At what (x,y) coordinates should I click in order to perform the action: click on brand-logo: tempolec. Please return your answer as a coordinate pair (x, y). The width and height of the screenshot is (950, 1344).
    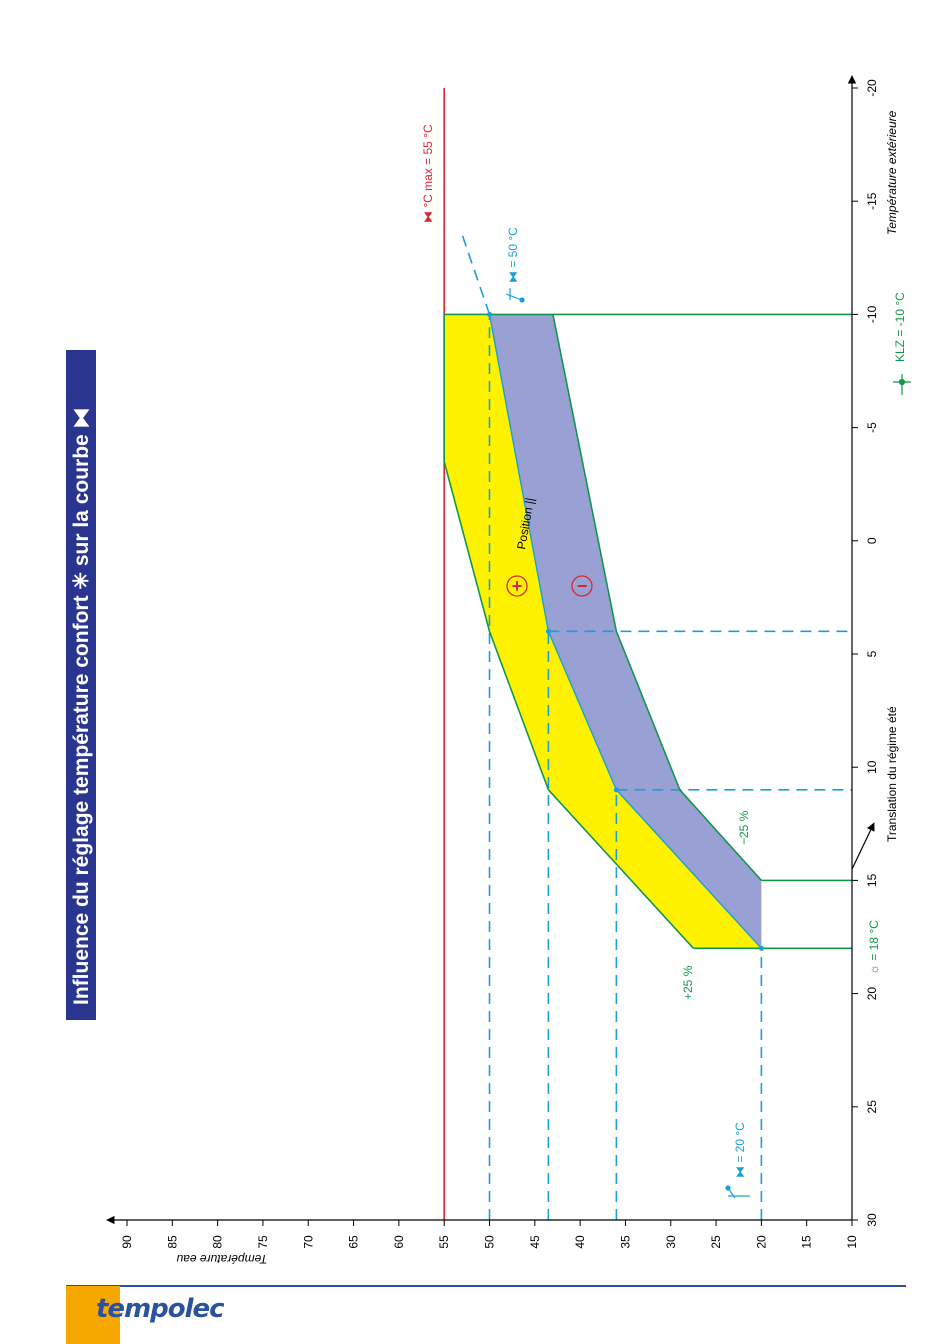
    Looking at the image, I should click on (160, 1309).